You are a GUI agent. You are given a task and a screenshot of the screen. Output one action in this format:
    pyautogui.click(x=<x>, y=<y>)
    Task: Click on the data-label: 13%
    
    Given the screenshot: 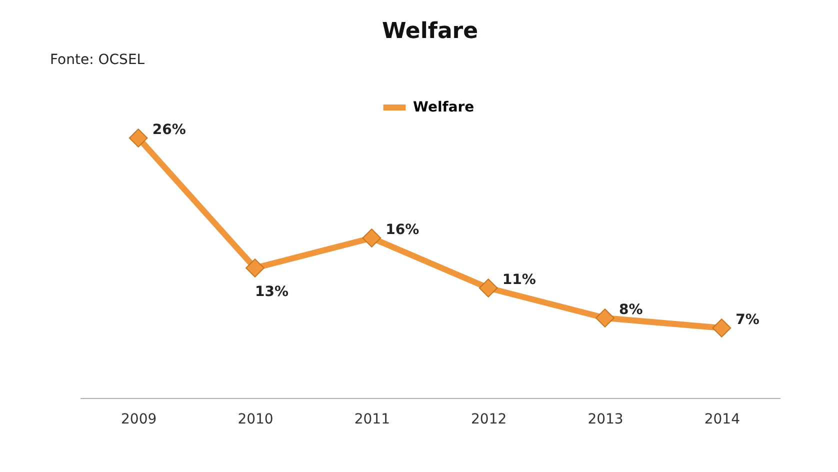 What is the action you would take?
    pyautogui.click(x=272, y=292)
    